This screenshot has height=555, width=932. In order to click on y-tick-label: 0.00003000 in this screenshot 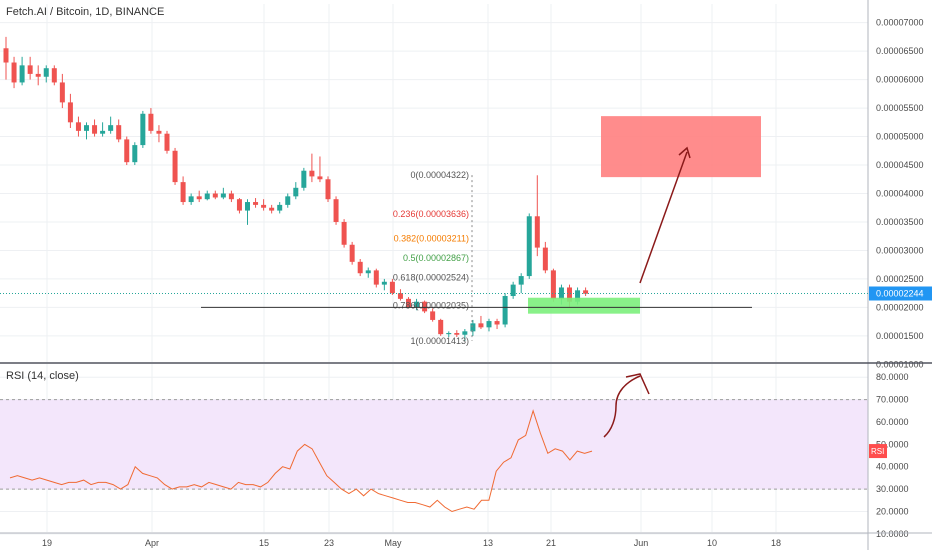, I will do `click(900, 250)`.